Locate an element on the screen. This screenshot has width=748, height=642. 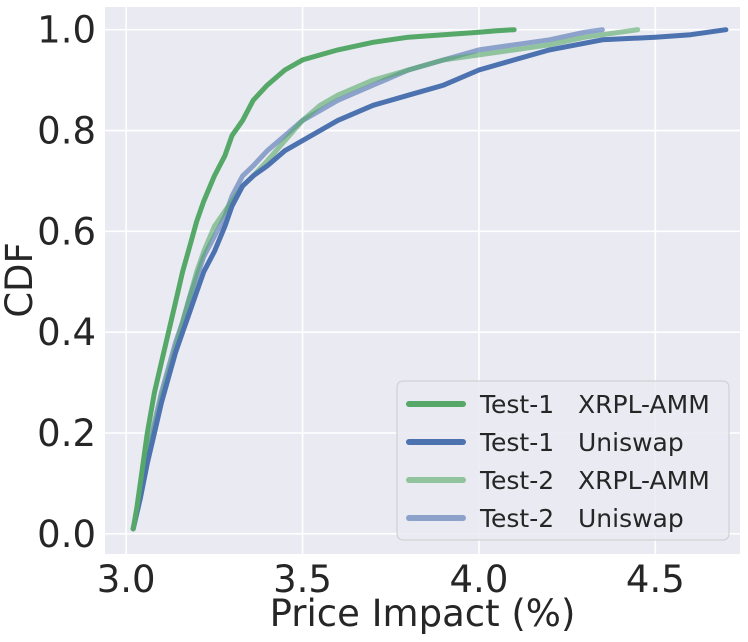
legend-label-2: Test-1 Uniswap is located at coordinates (581, 442).